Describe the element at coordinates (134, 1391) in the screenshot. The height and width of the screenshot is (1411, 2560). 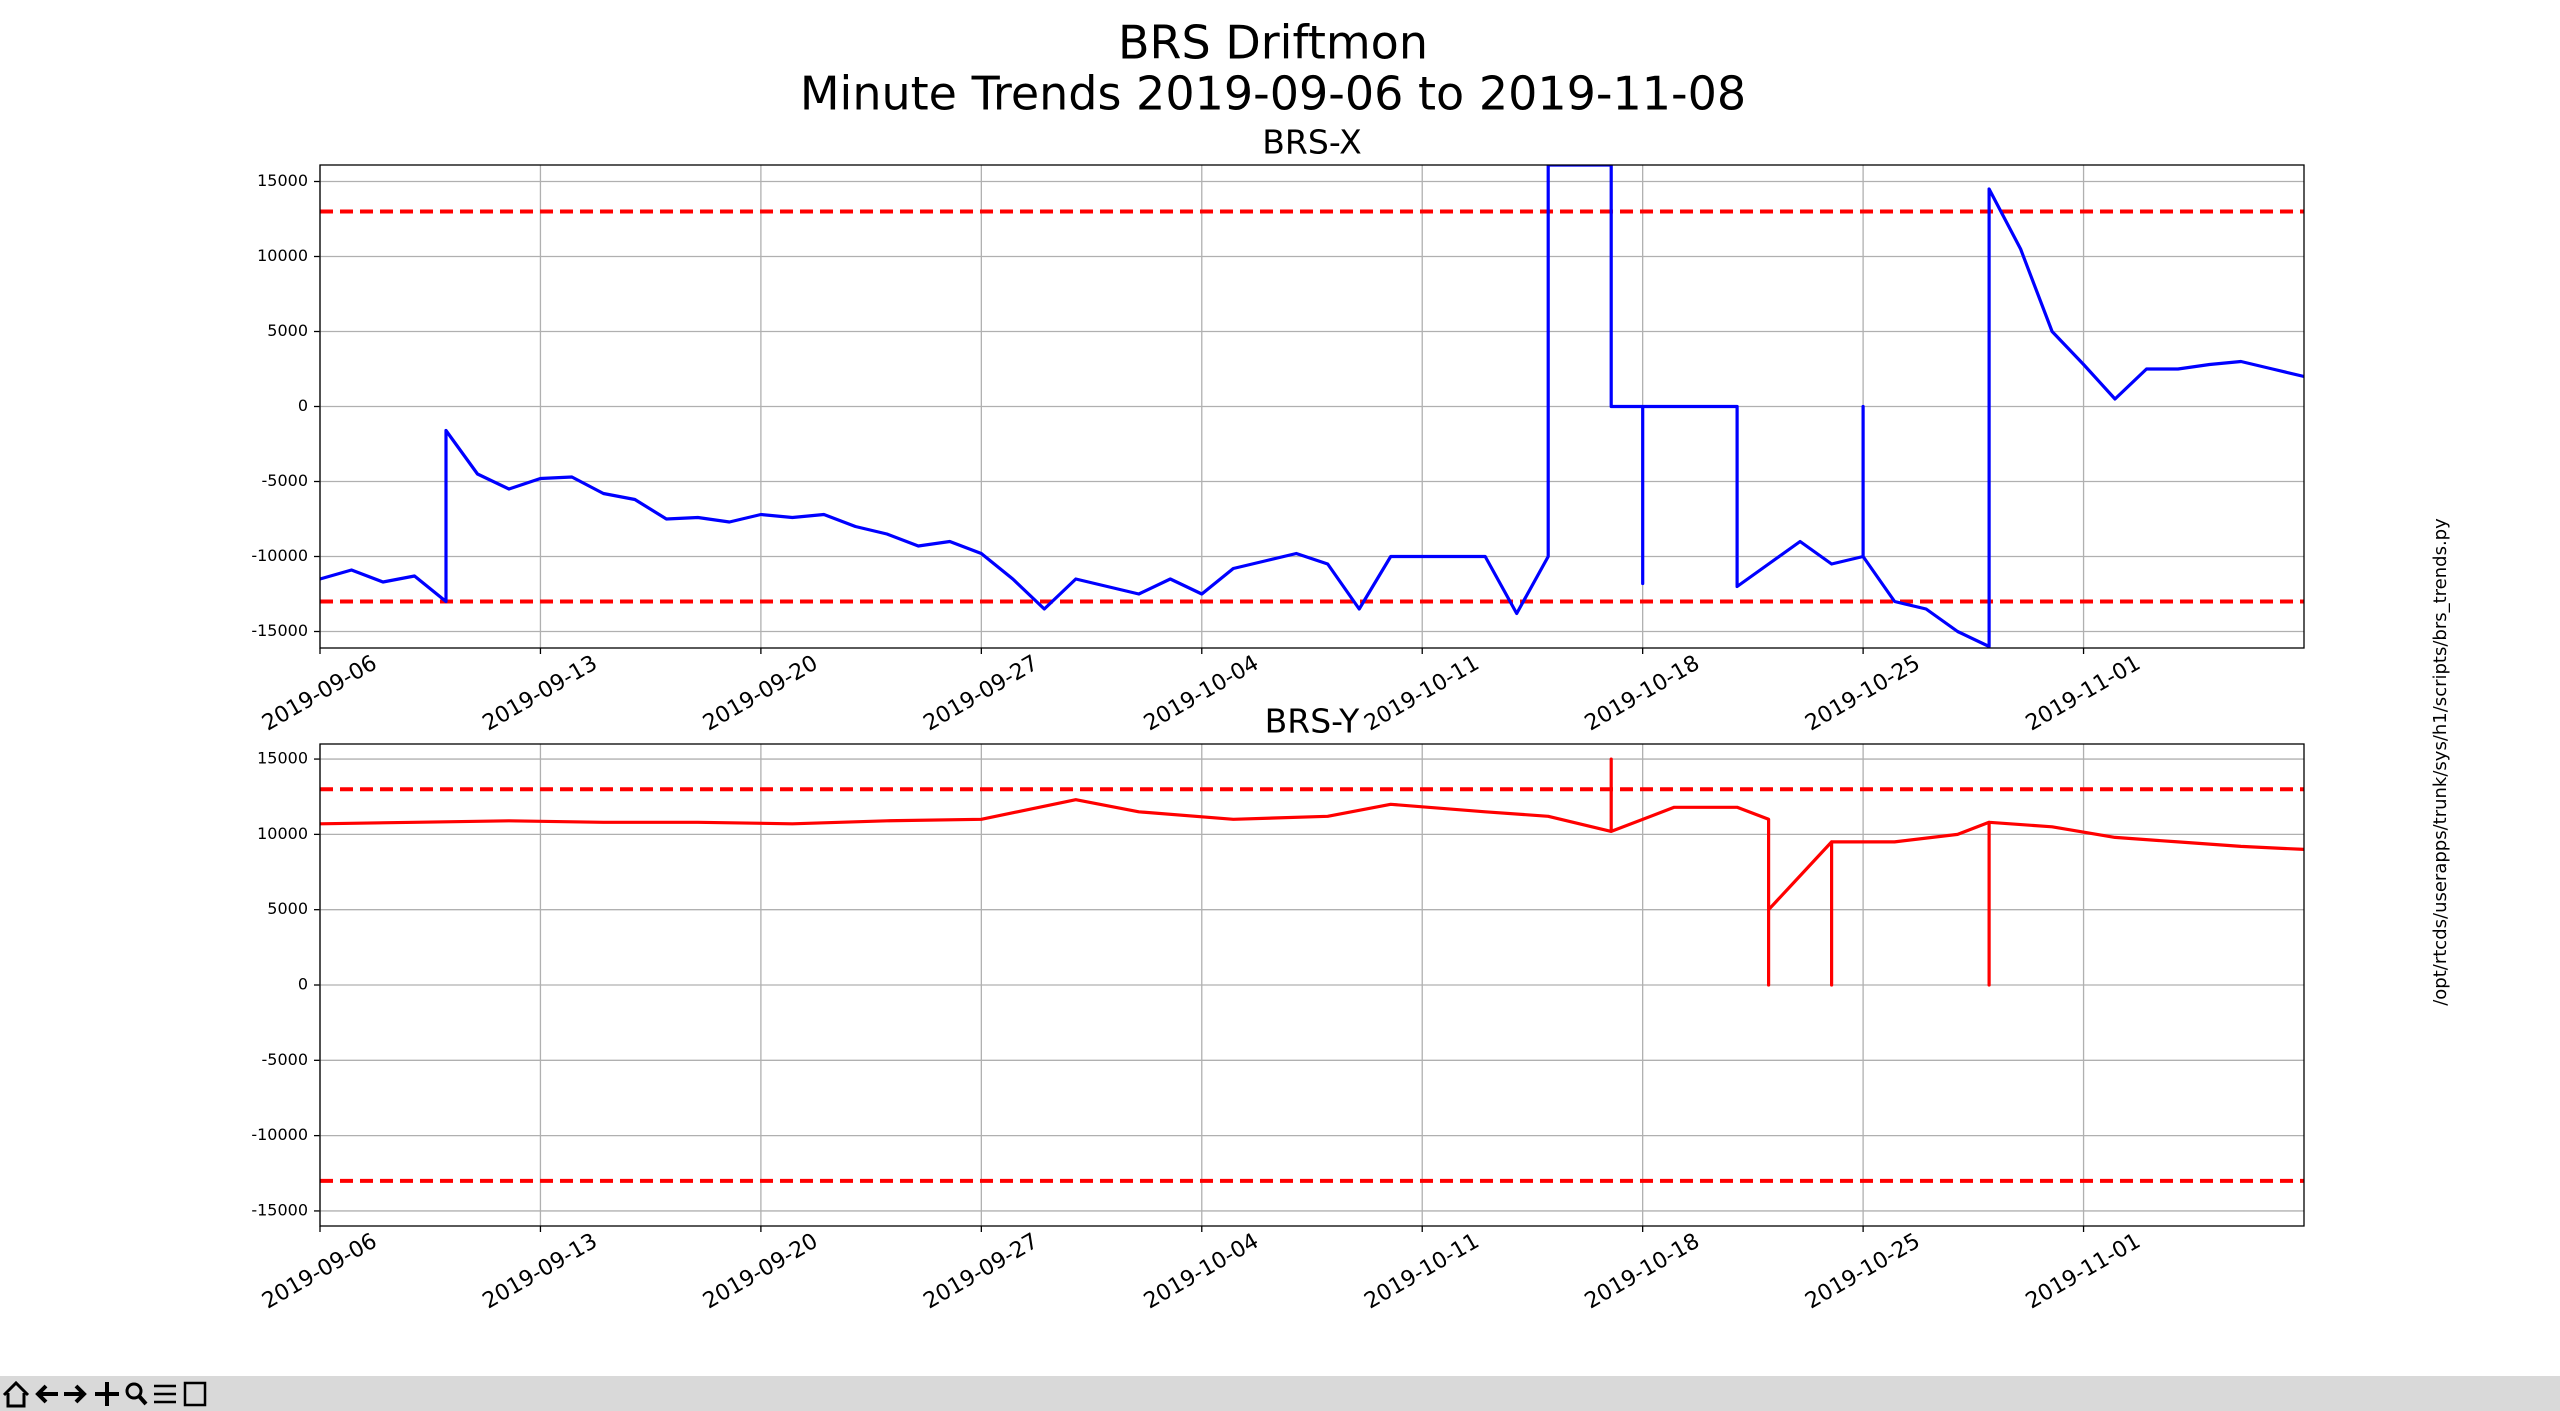
I see `zoom-button` at that location.